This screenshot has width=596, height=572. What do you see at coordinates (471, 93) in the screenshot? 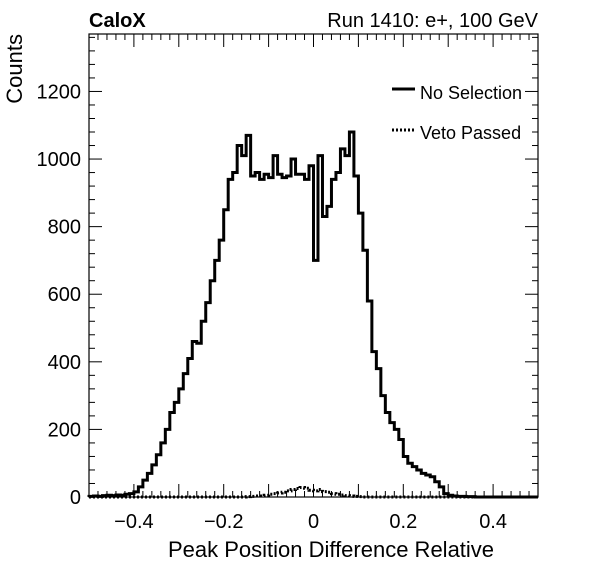
I see `legend-label-no-selection: No Selection` at bounding box center [471, 93].